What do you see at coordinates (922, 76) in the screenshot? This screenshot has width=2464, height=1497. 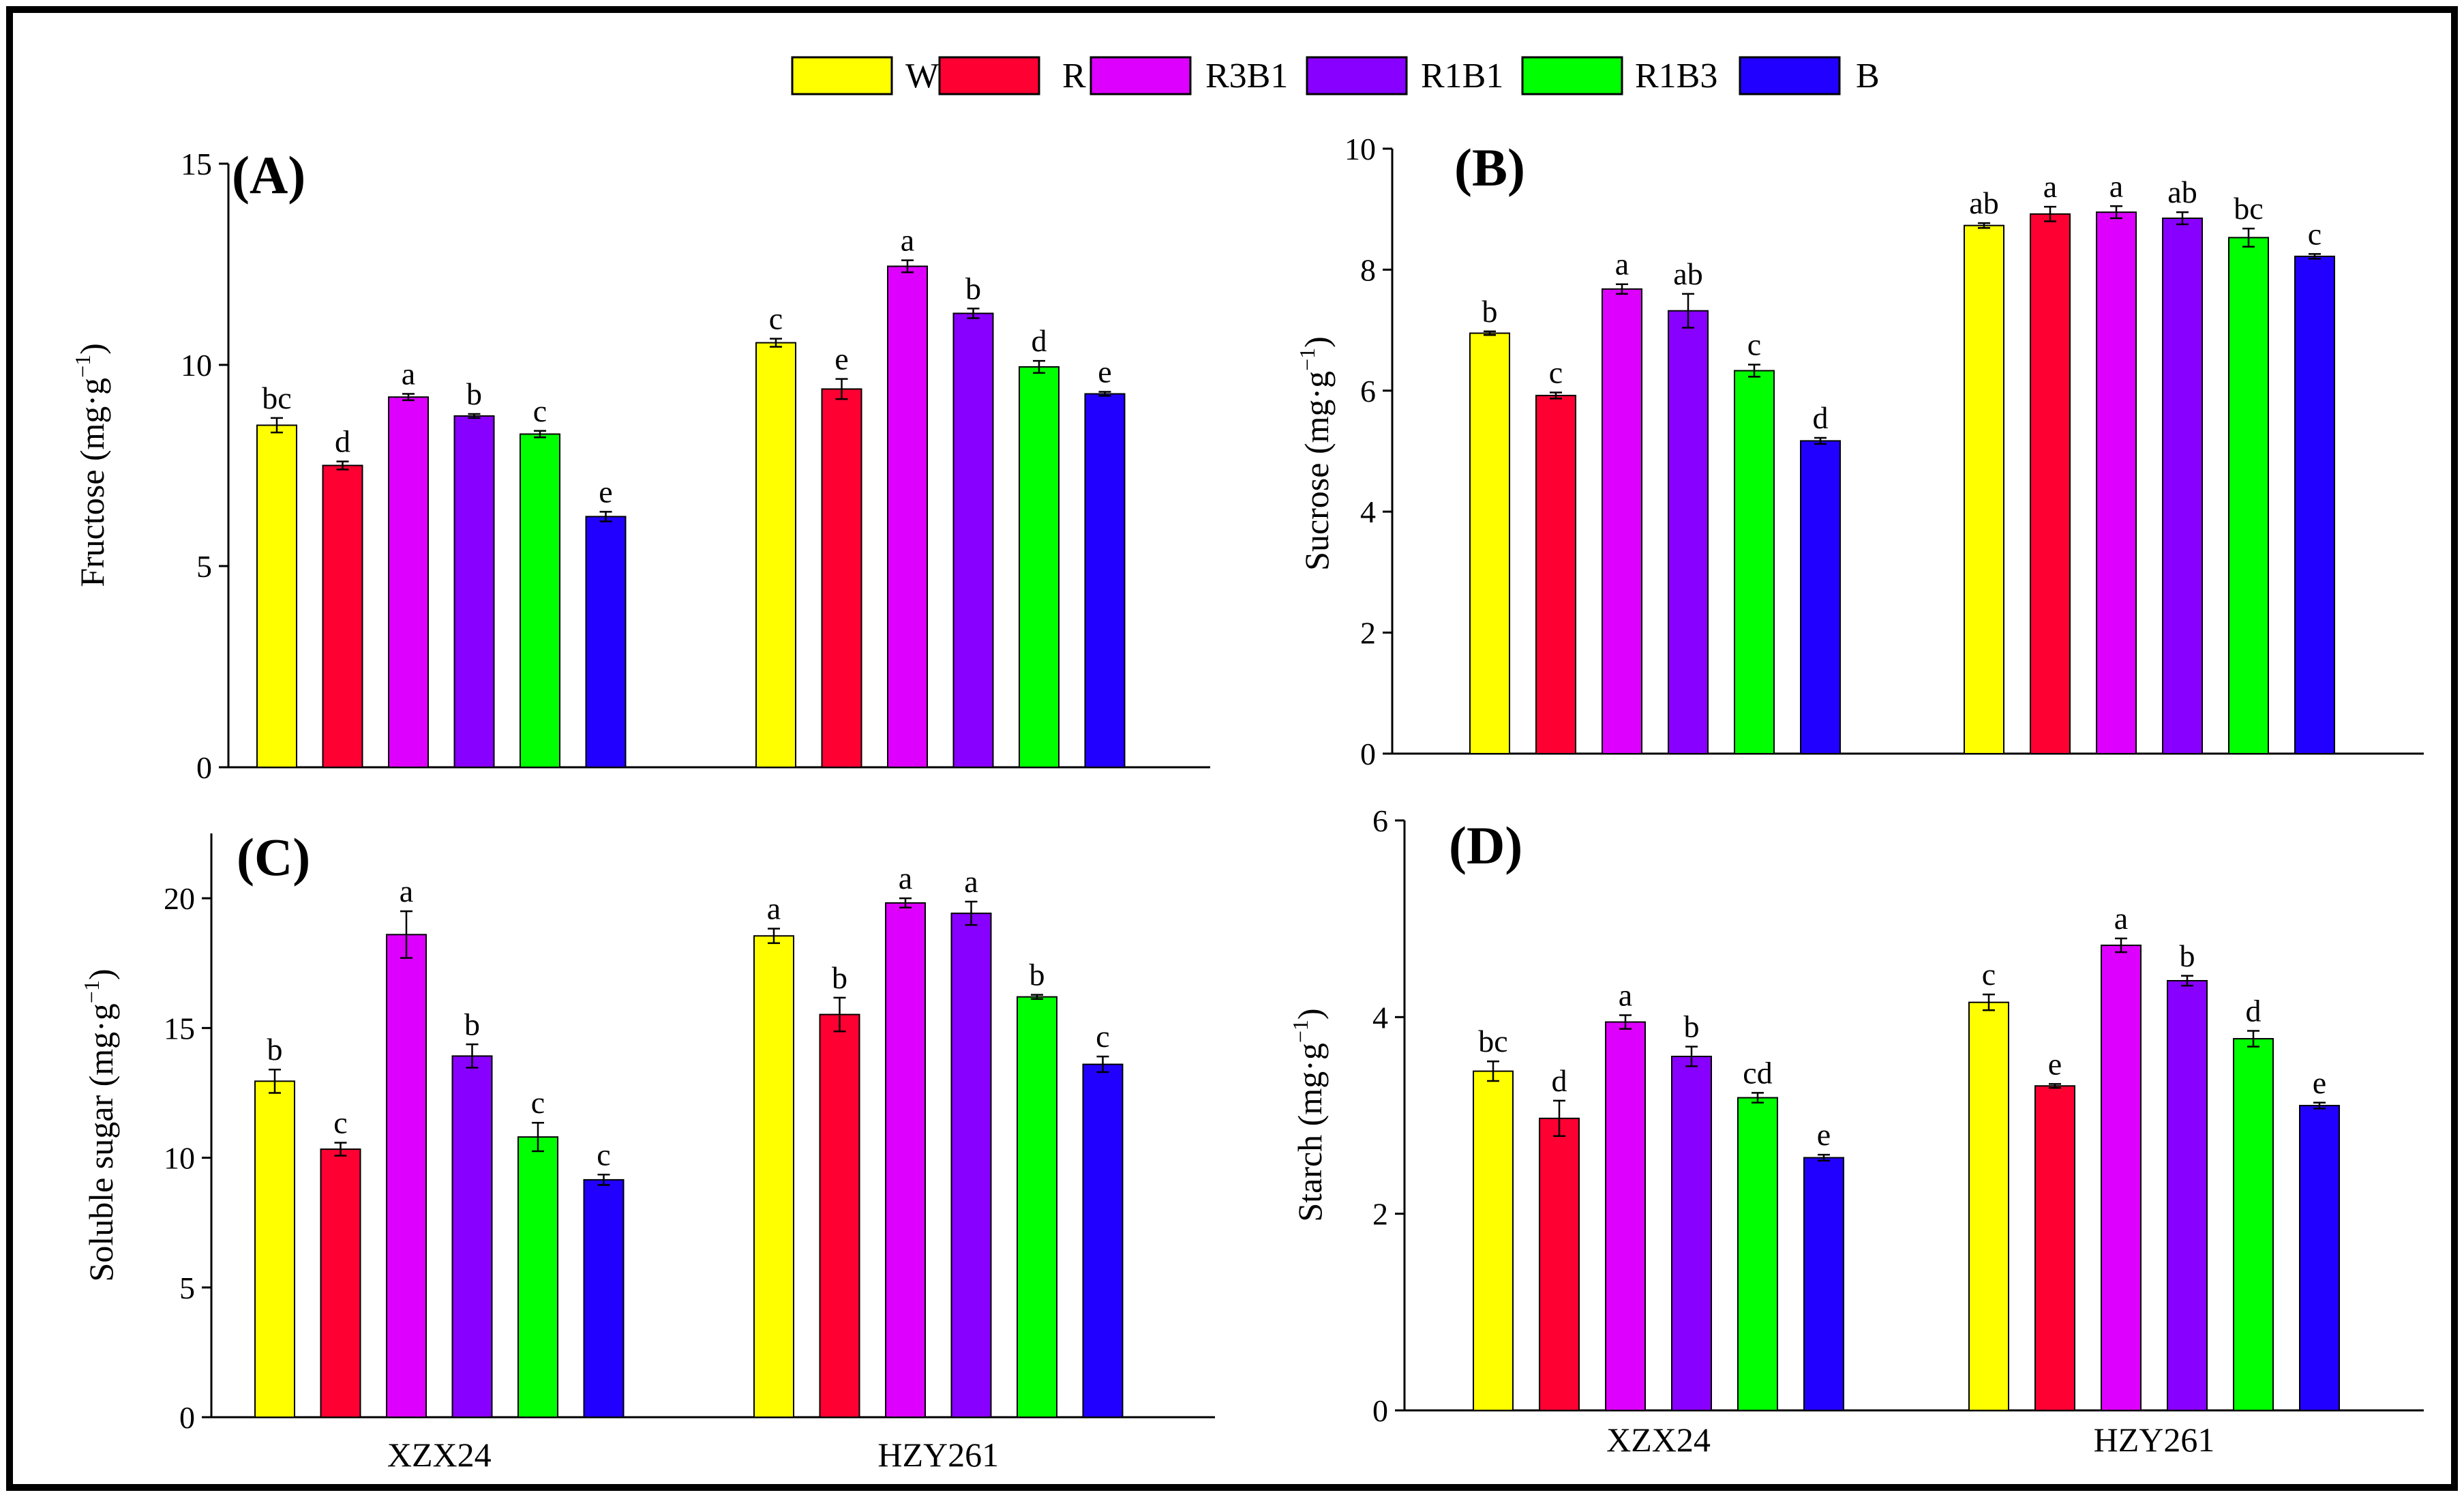 I see `legend-label-w: W` at bounding box center [922, 76].